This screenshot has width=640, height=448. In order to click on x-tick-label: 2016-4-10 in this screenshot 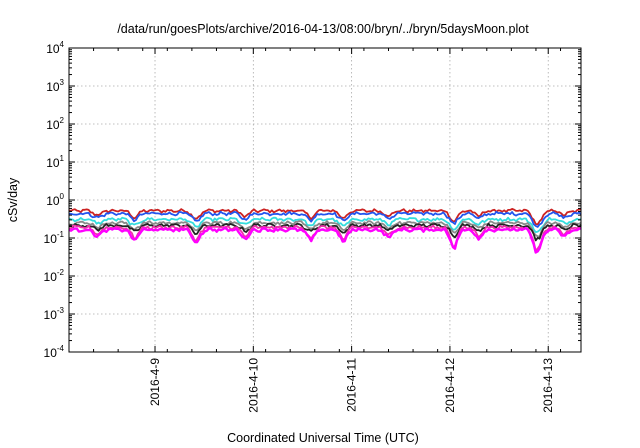, I will do `click(253, 385)`.